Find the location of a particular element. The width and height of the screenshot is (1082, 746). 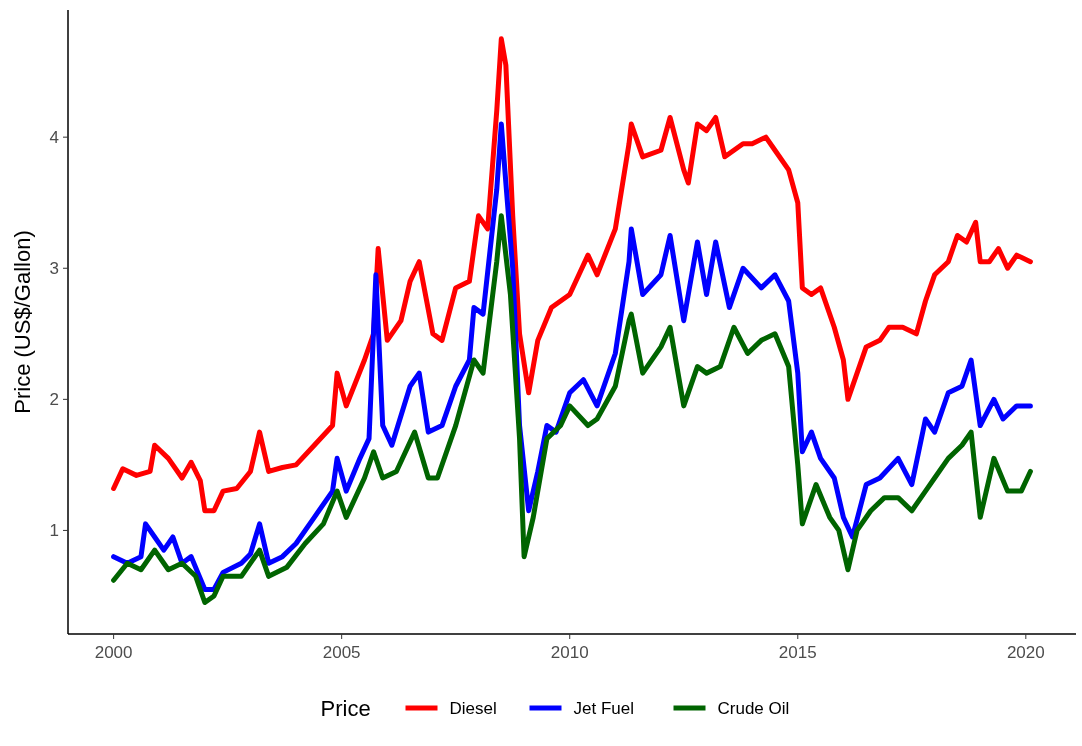

y-tick-label: 4 is located at coordinates (54, 138).